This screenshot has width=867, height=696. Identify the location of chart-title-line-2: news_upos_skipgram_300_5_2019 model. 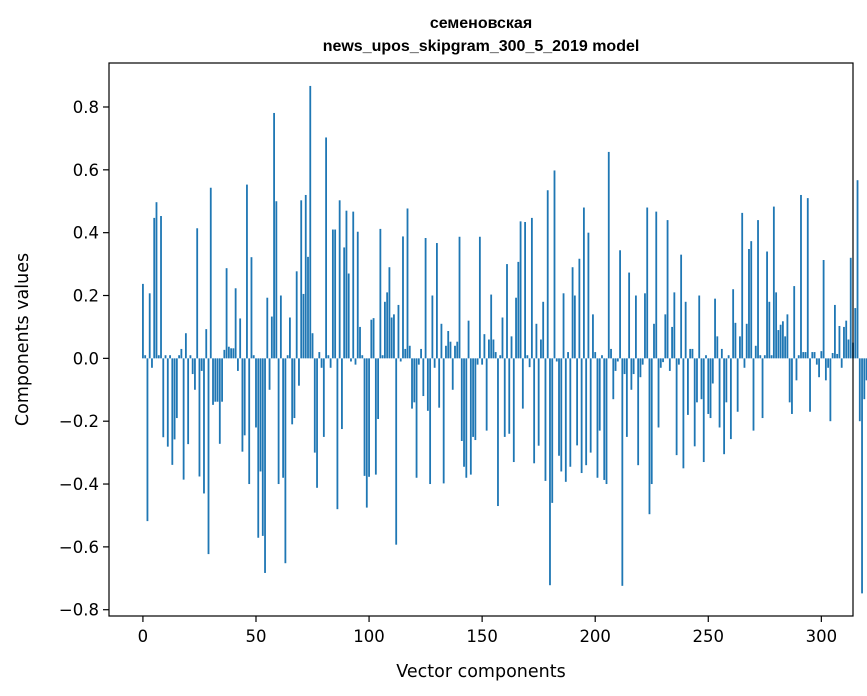
(481, 46).